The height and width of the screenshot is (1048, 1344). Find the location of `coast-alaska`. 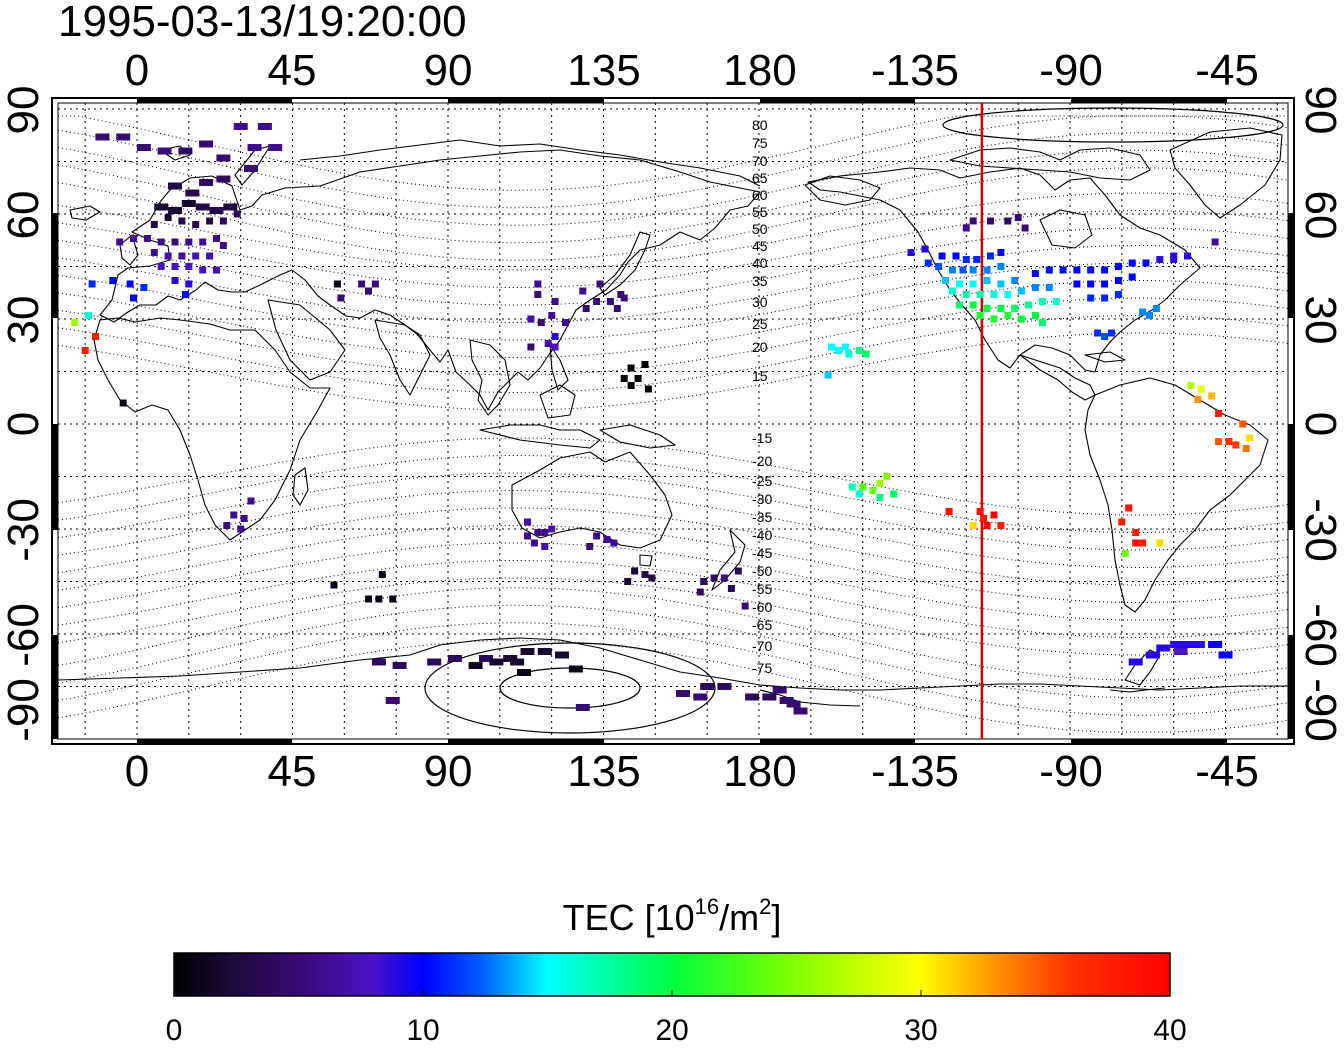

coast-alaska is located at coordinates (842, 190).